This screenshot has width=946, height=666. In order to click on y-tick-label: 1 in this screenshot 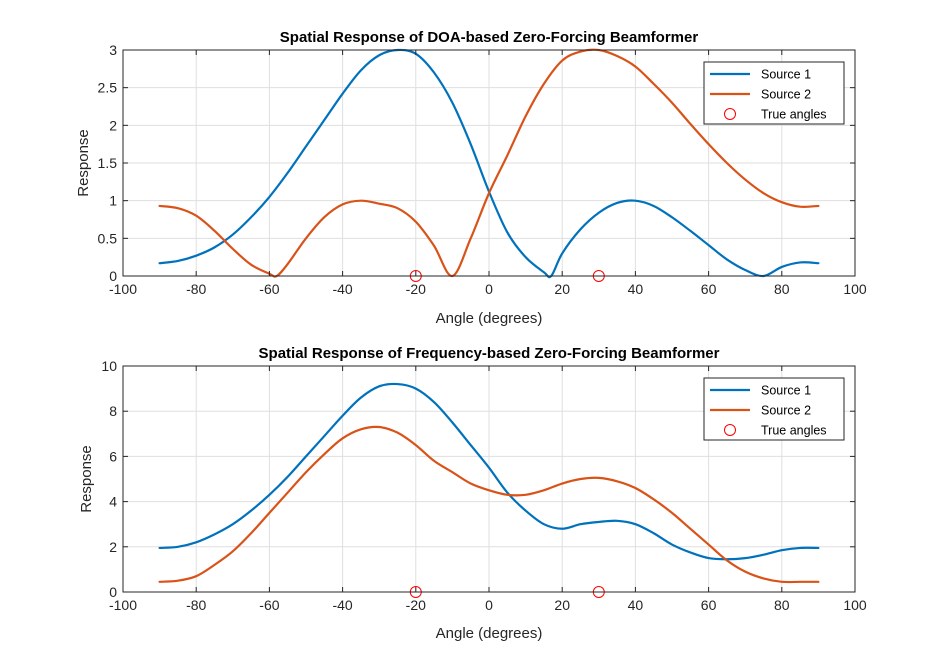, I will do `click(113, 201)`.